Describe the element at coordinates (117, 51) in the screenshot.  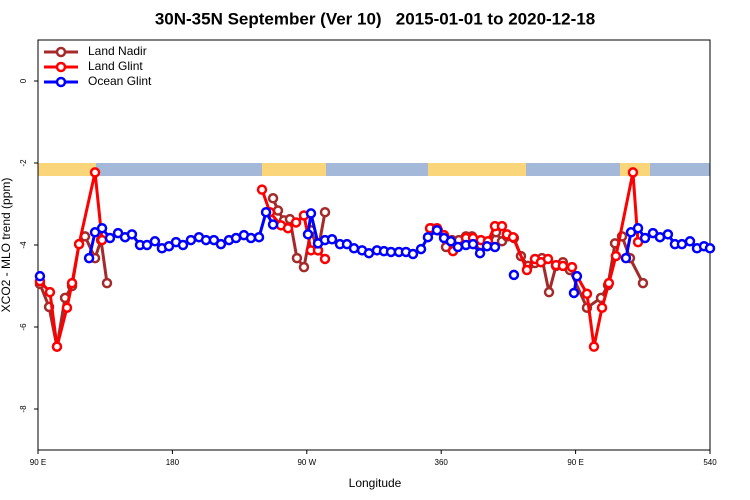
I see `legend-label: Land Nadir` at that location.